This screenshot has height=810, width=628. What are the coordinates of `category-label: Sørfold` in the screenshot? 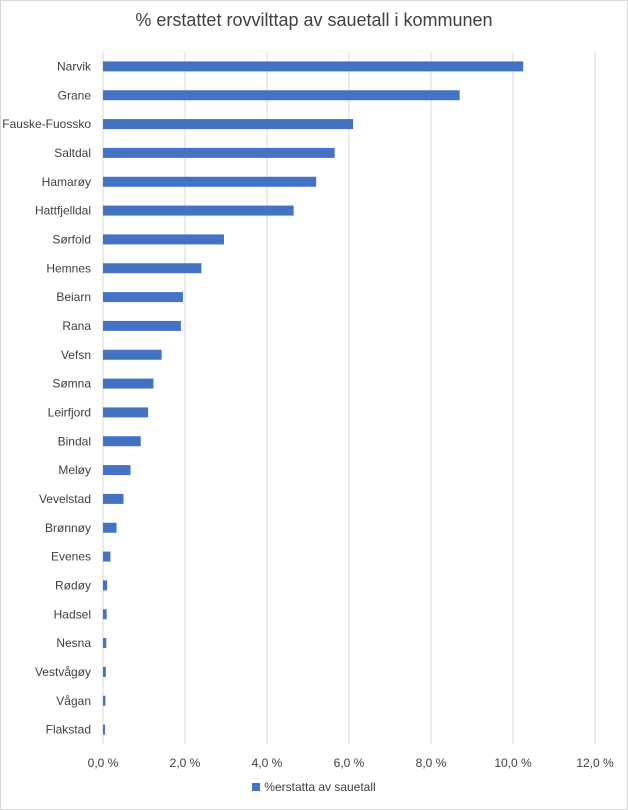 It's located at (71, 239).